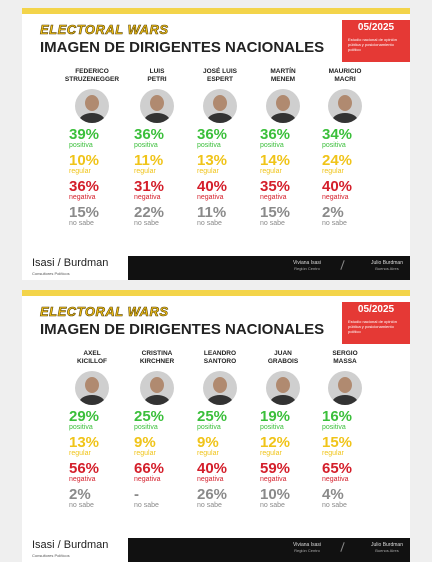 The width and height of the screenshot is (432, 562). Describe the element at coordinates (283, 422) in the screenshot. I see `stat-row: 19% positiva` at that location.